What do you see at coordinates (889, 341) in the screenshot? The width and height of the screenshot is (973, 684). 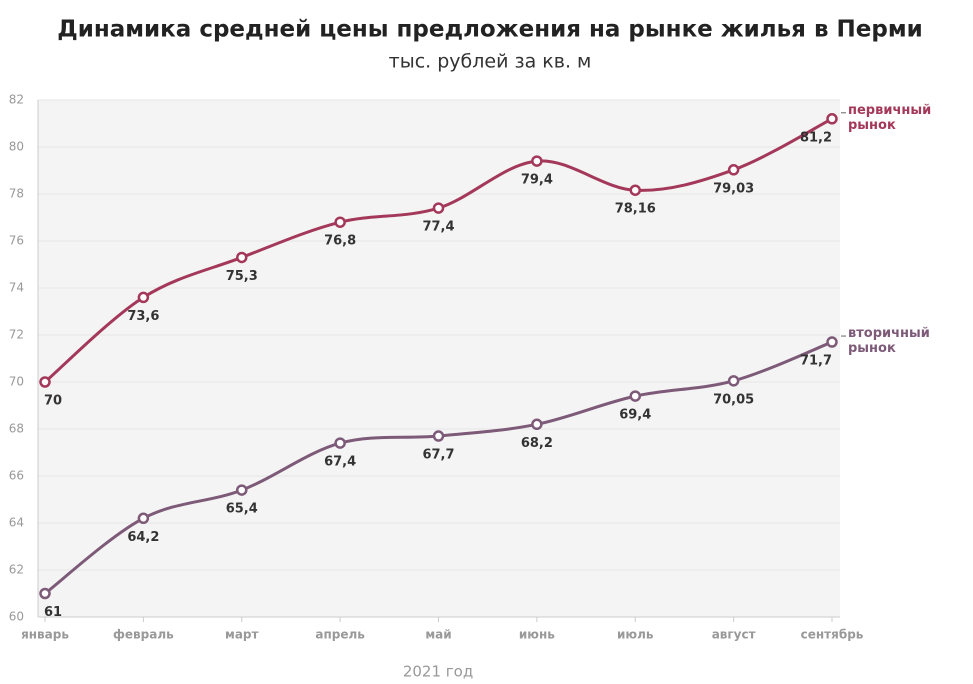 I see `legend-label: вторичный рынок` at bounding box center [889, 341].